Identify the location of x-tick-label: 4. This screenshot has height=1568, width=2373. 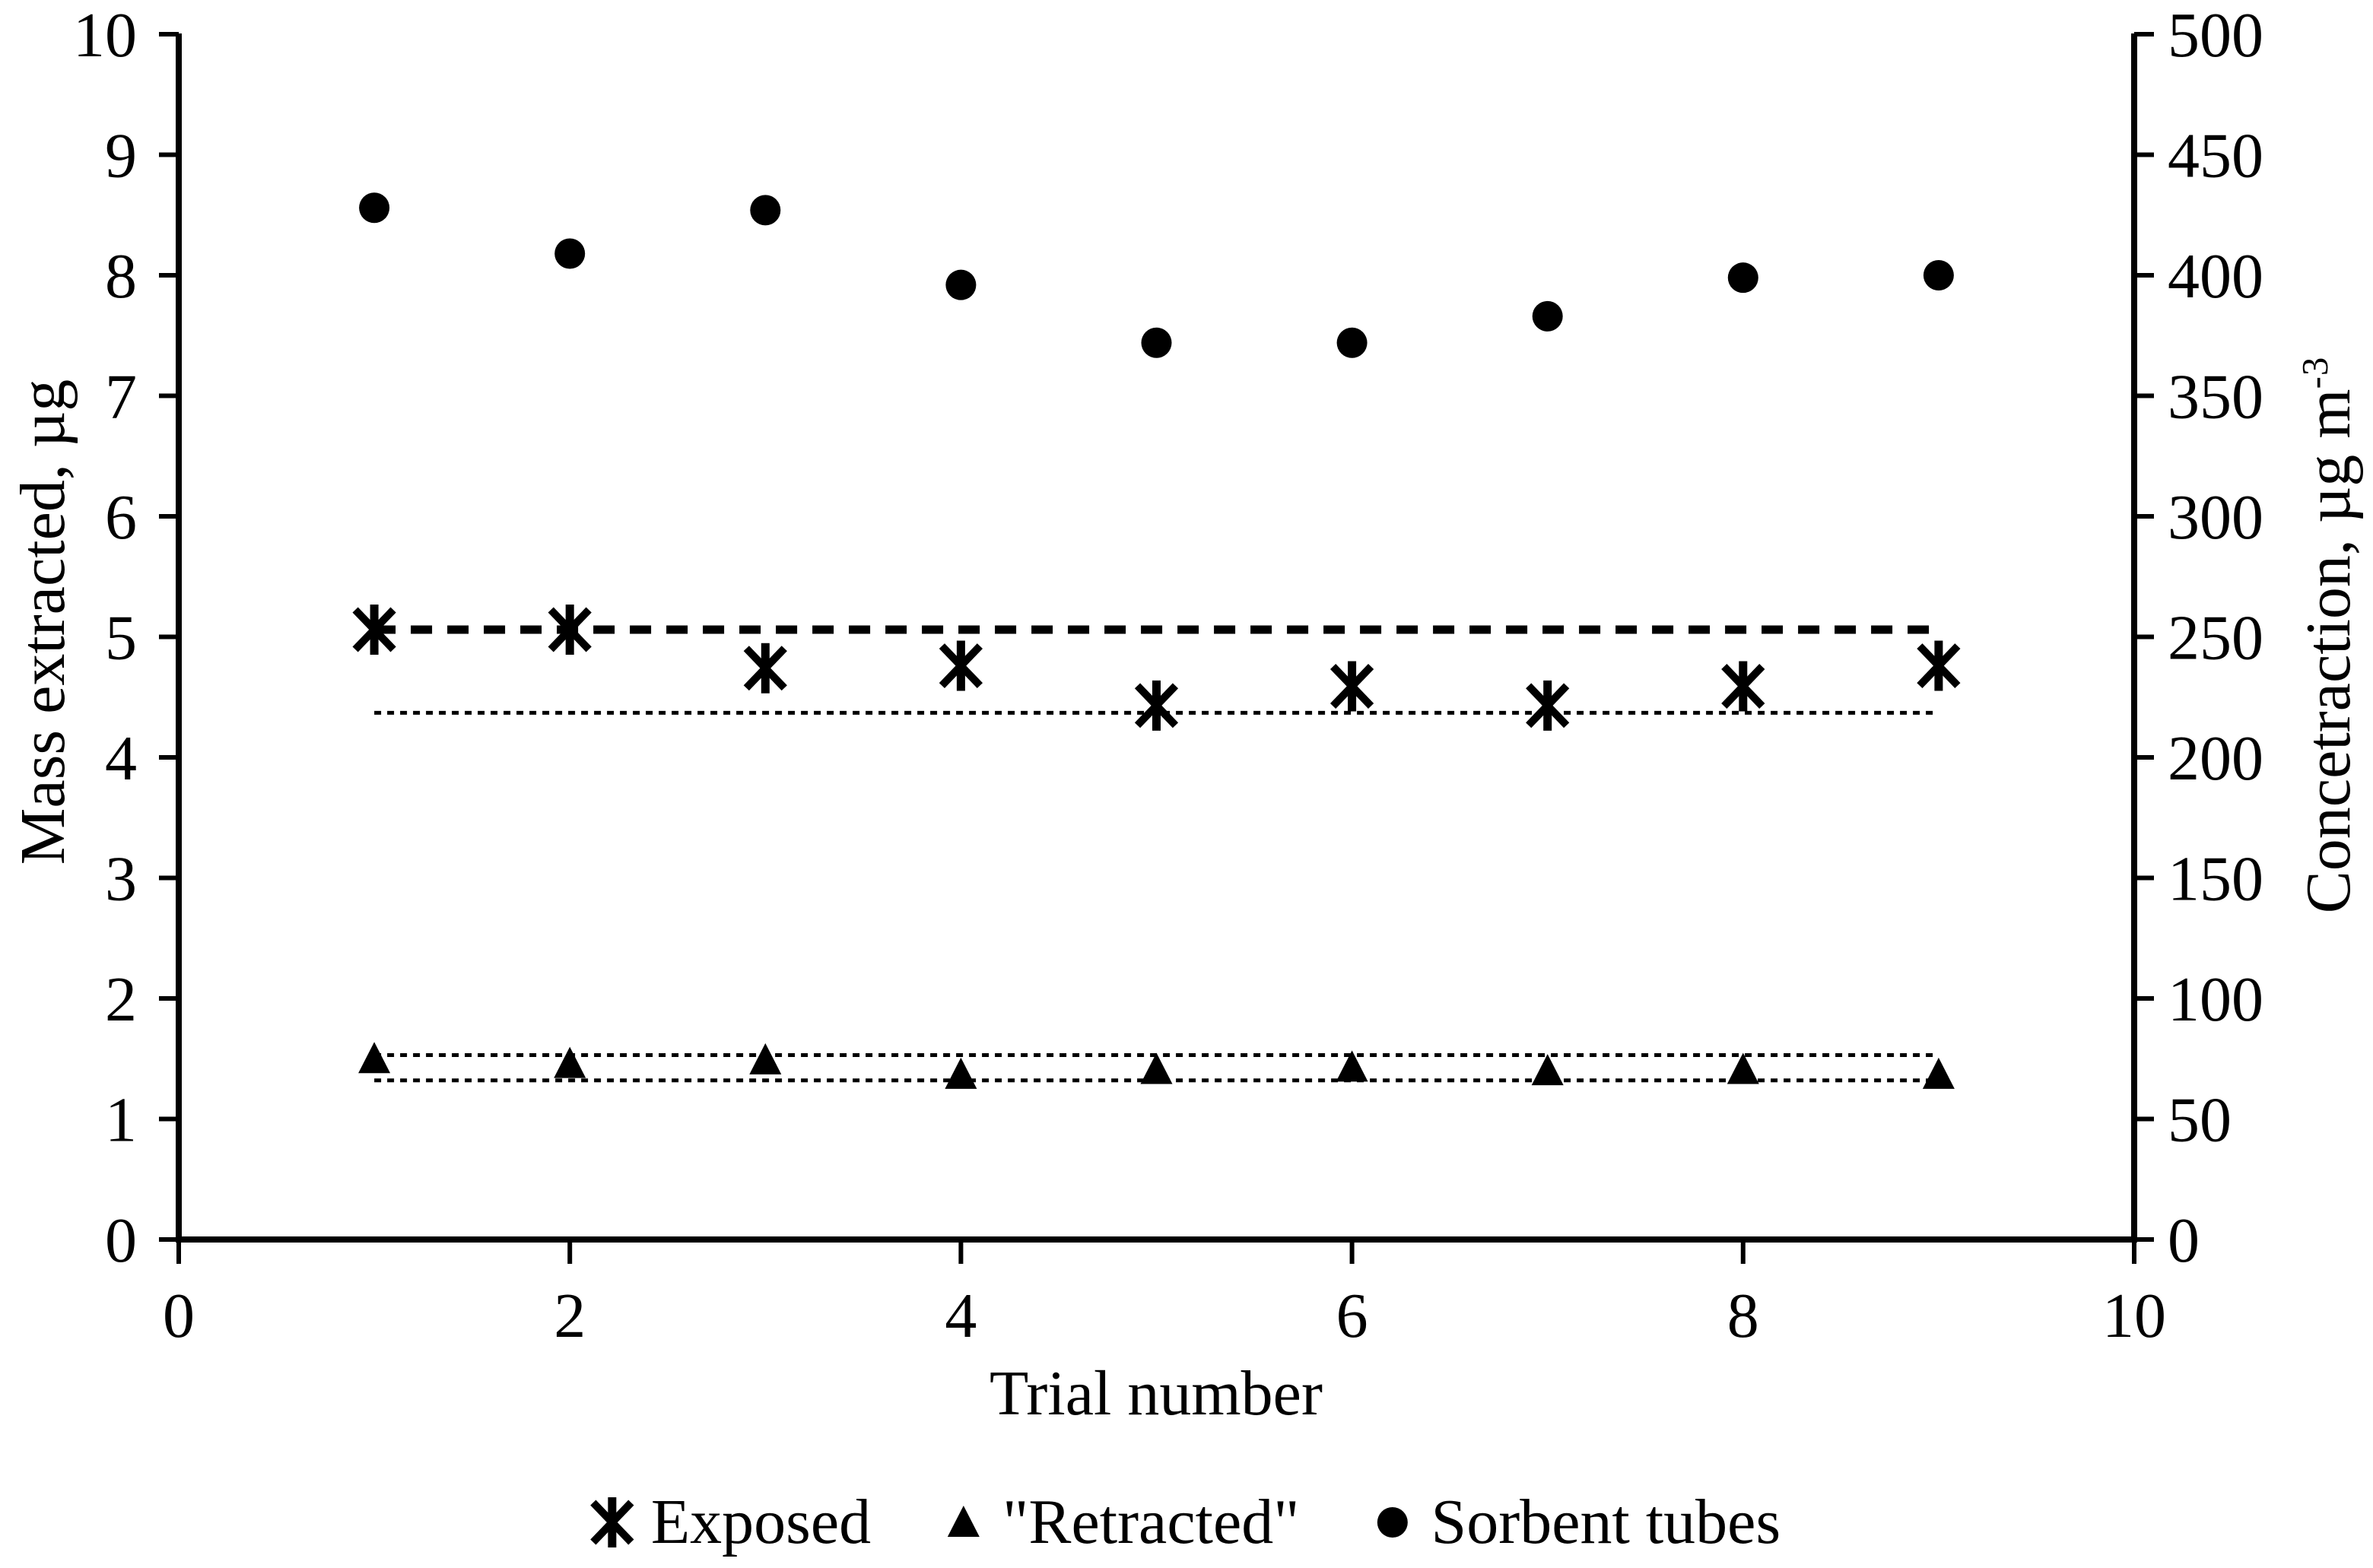
(961, 1316).